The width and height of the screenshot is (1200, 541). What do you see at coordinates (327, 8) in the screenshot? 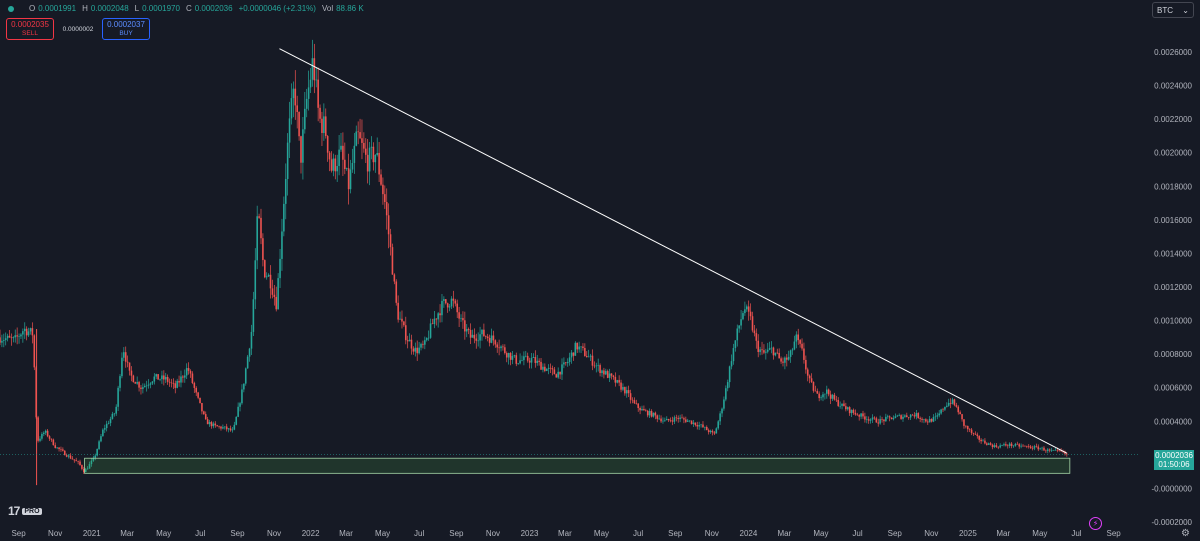
I see `volume-label: Vol` at bounding box center [327, 8].